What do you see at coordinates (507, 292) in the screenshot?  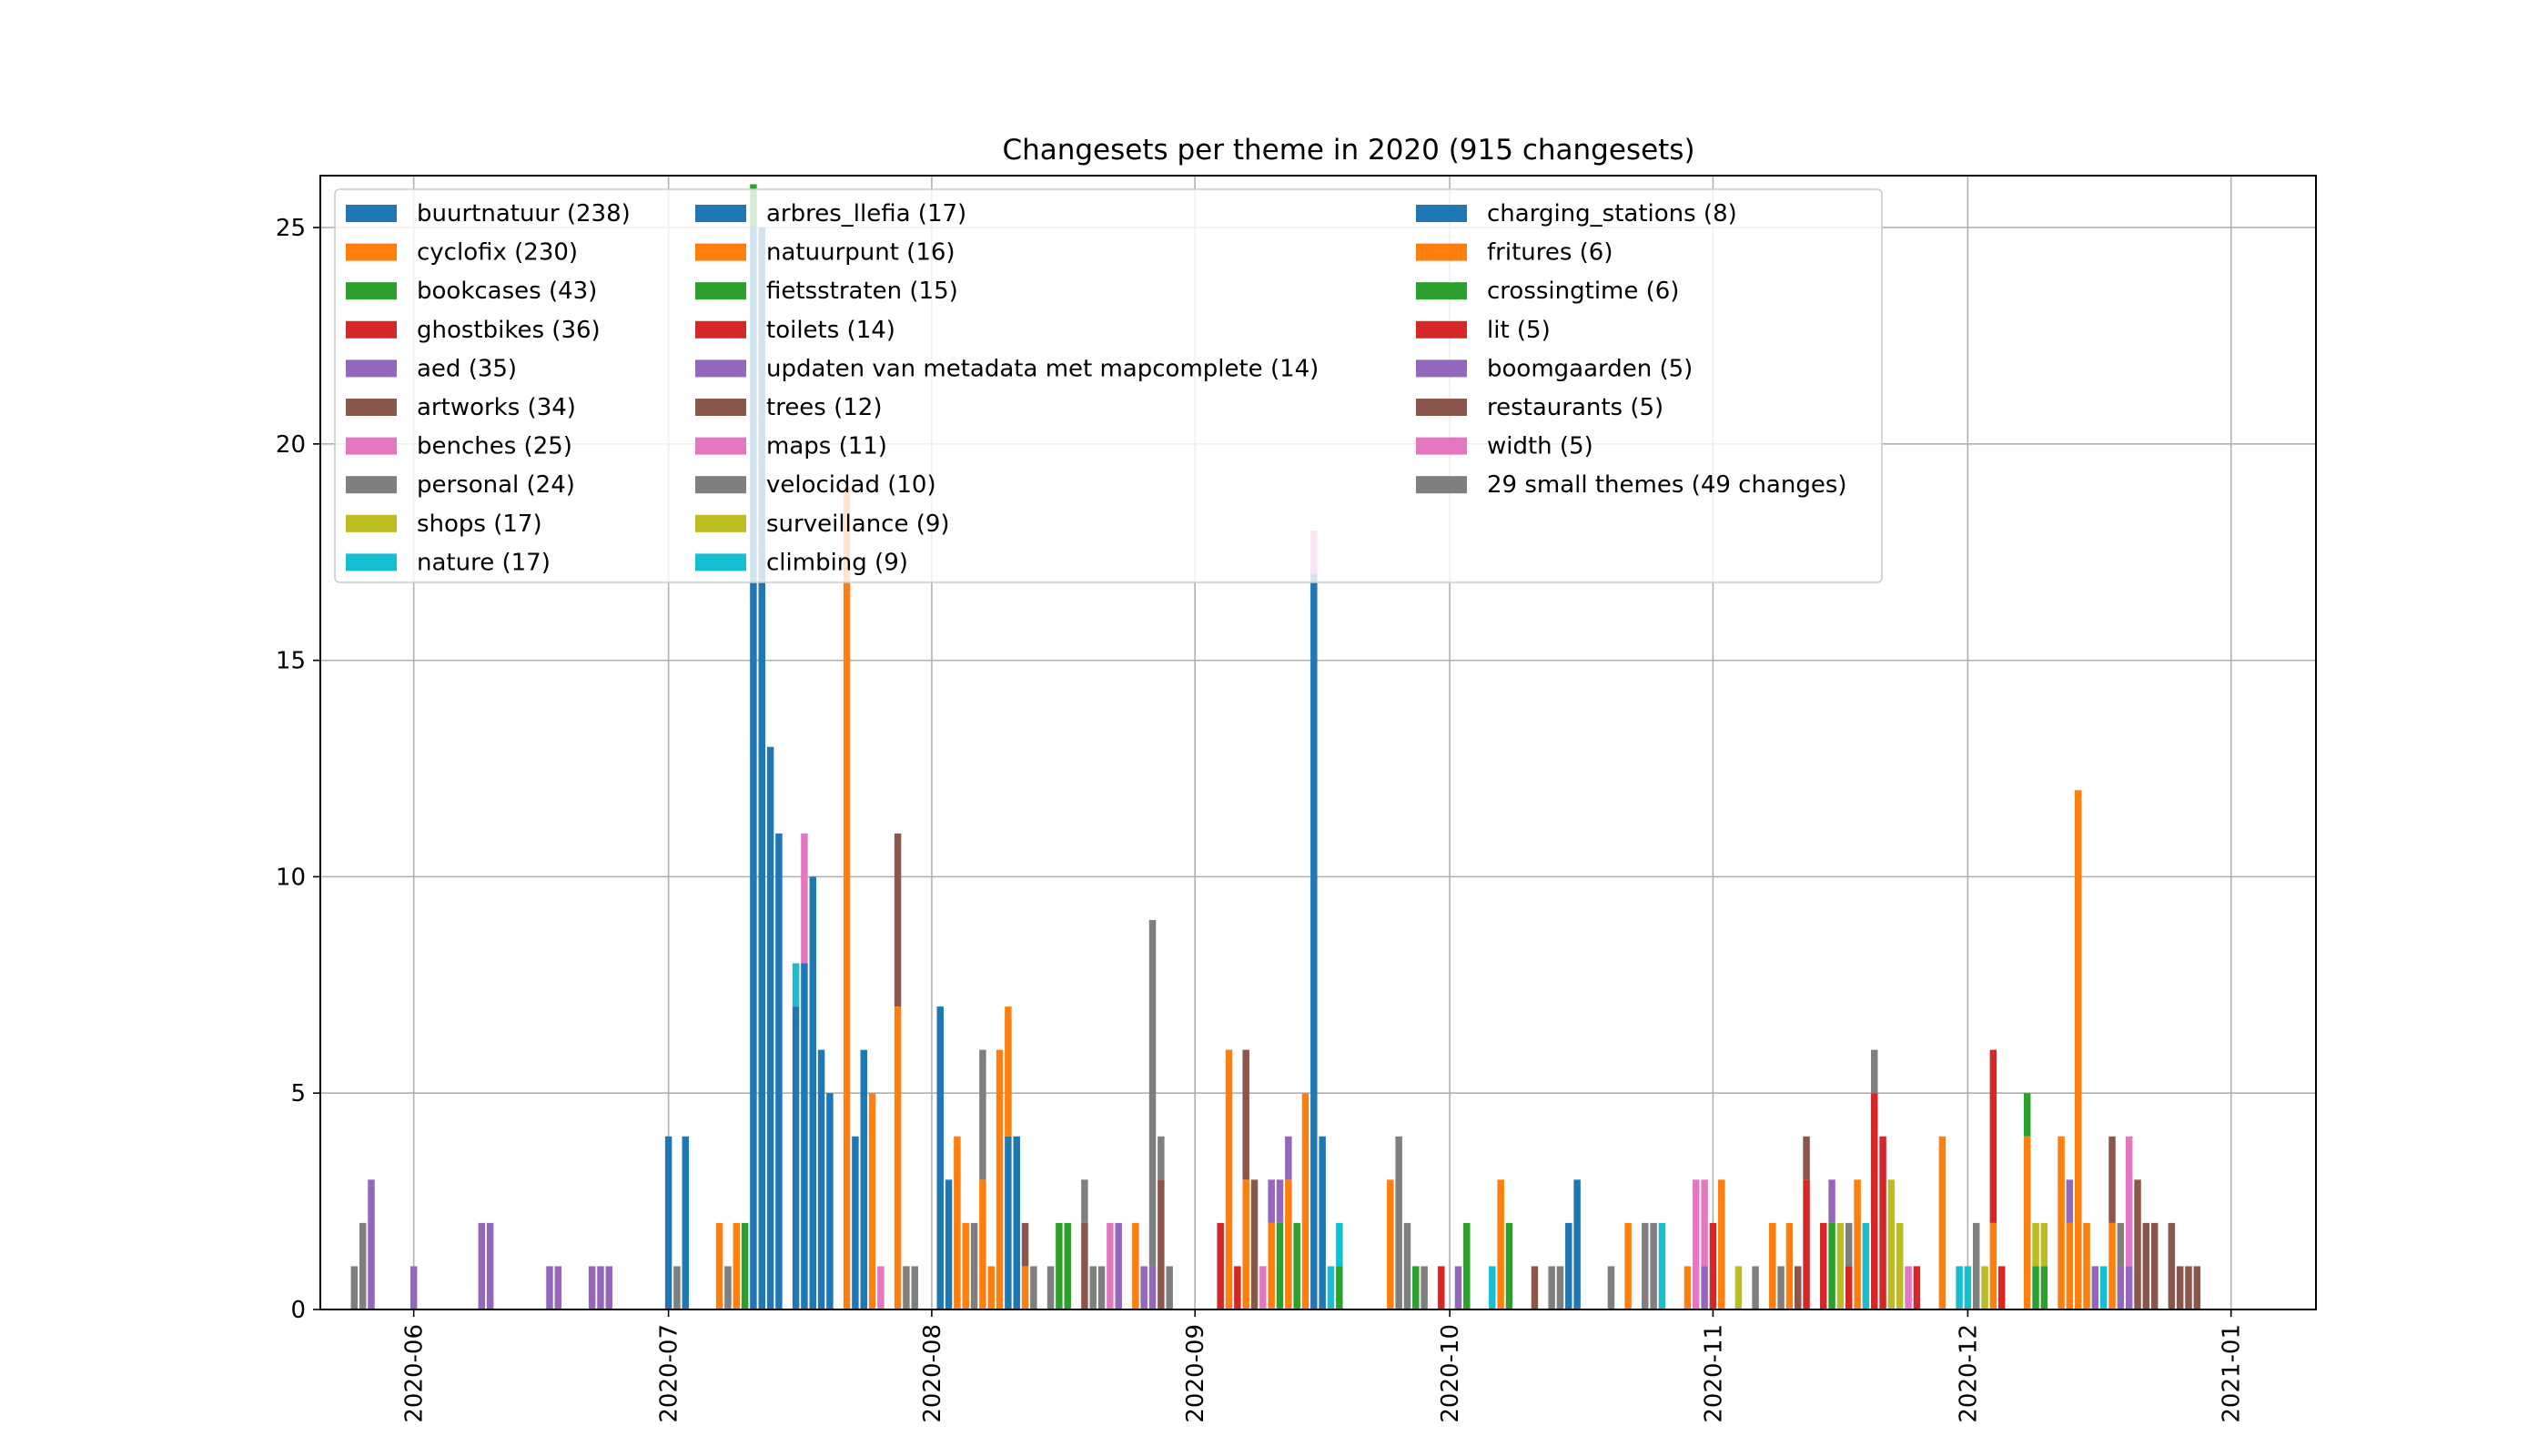 I see `legend-entry: bookcases (43)` at bounding box center [507, 292].